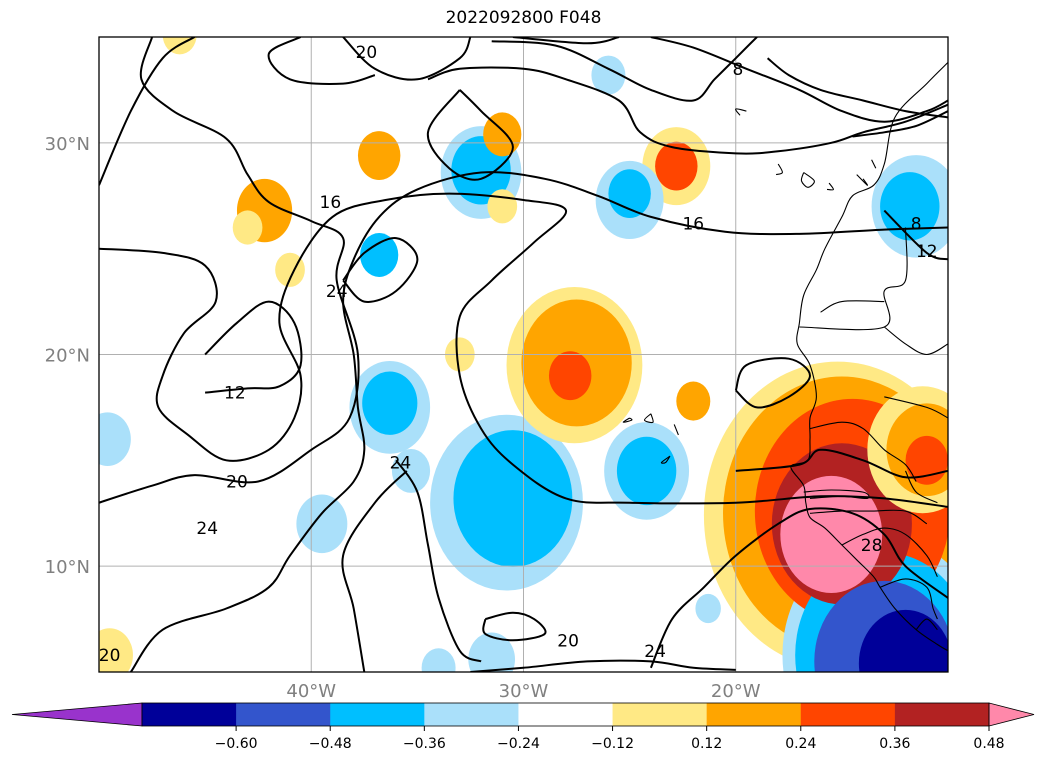  I want to click on contour-label: 28, so click(872, 546).